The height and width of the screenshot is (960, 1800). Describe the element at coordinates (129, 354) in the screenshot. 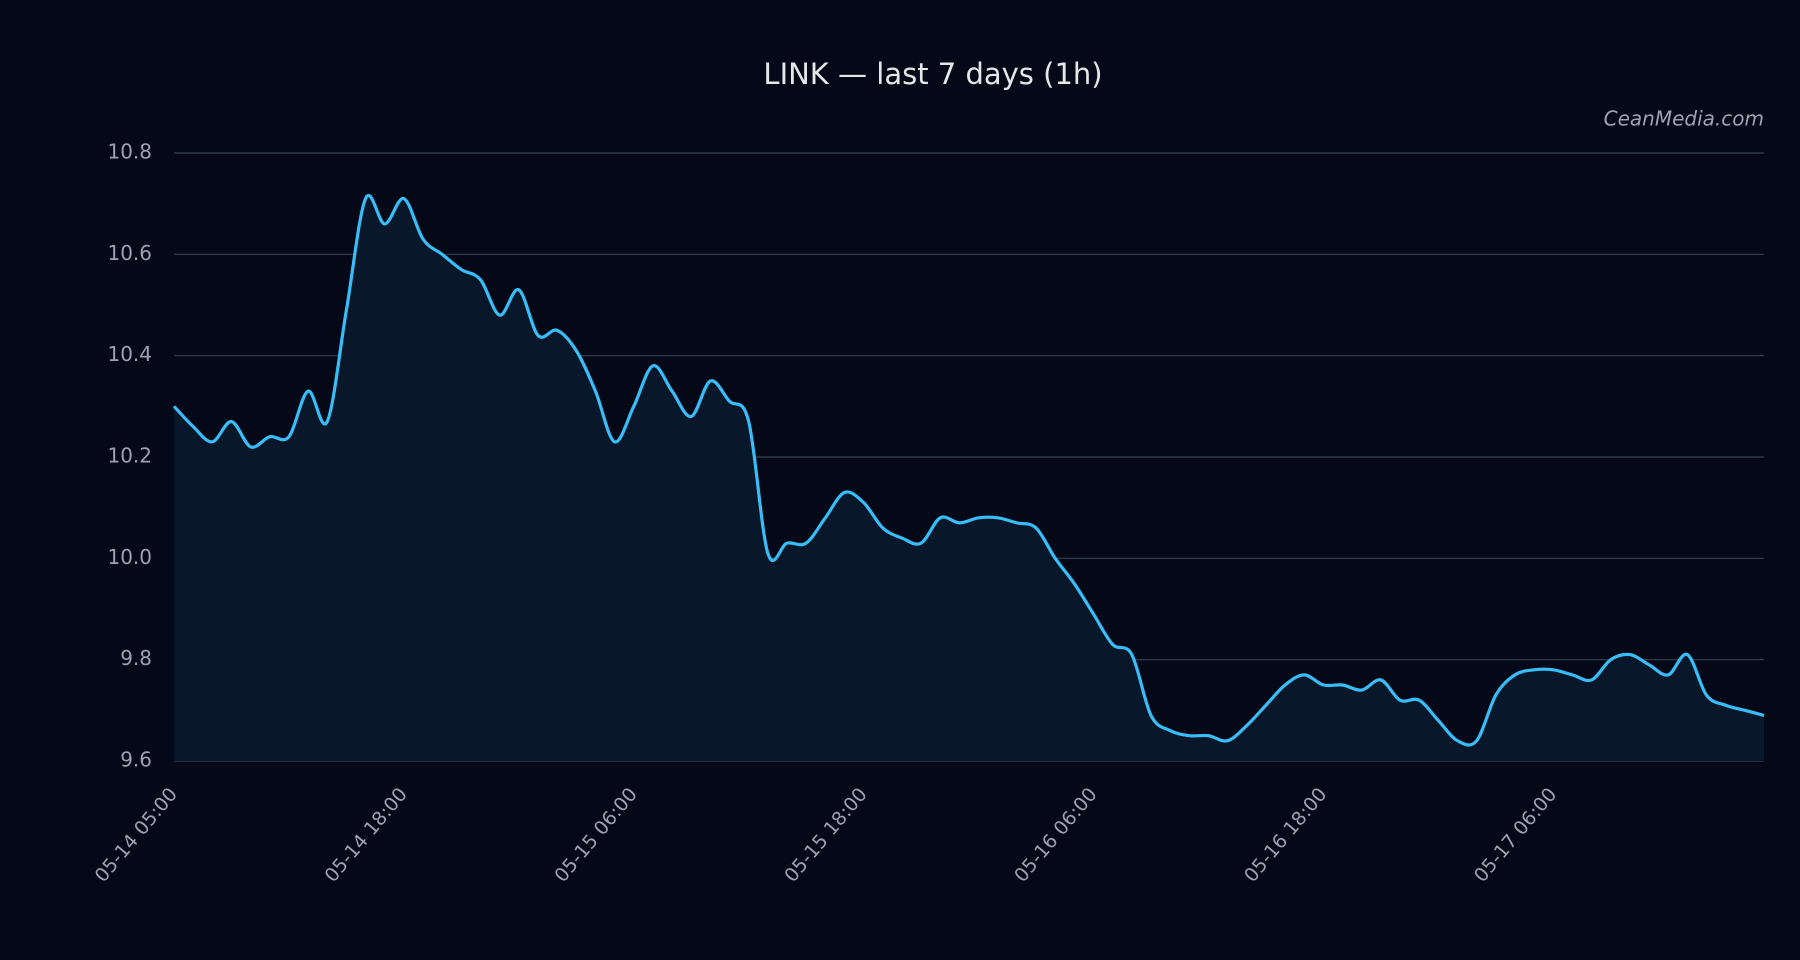

I see `y-tick-label: 10.4` at that location.